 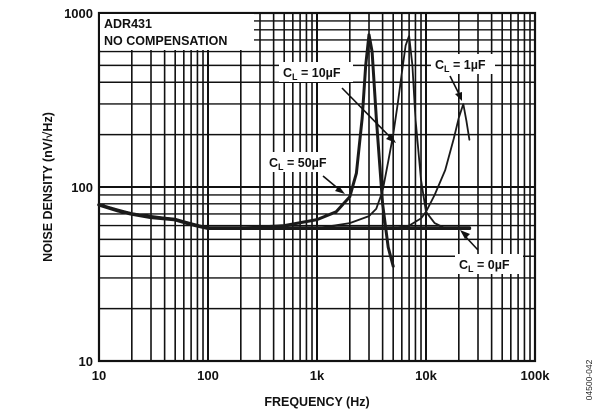 I want to click on y-tick-label: 10, so click(x=86, y=361).